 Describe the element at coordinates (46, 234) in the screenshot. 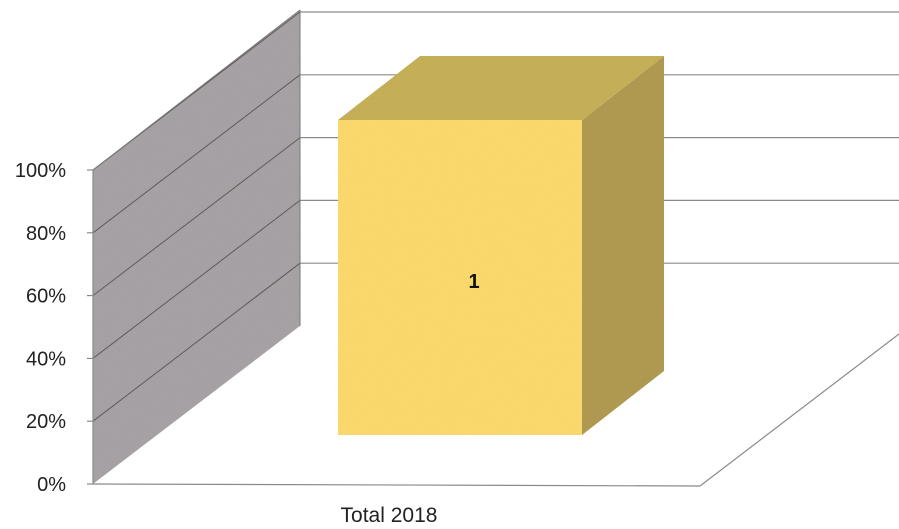

I see `y-tick-label: 80%` at that location.